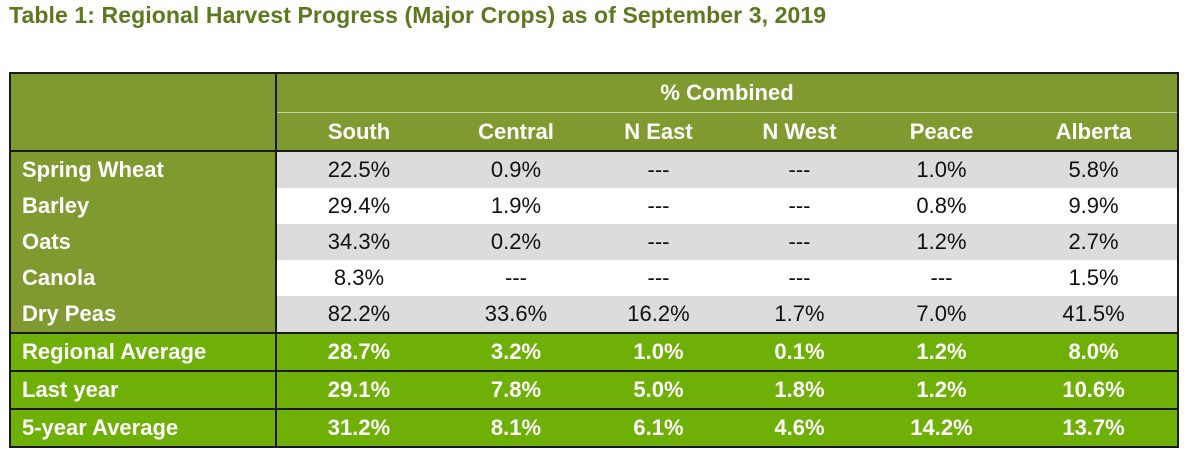 The height and width of the screenshot is (453, 1198). Describe the element at coordinates (358, 427) in the screenshot. I see `table-cell: 31.2%` at that location.